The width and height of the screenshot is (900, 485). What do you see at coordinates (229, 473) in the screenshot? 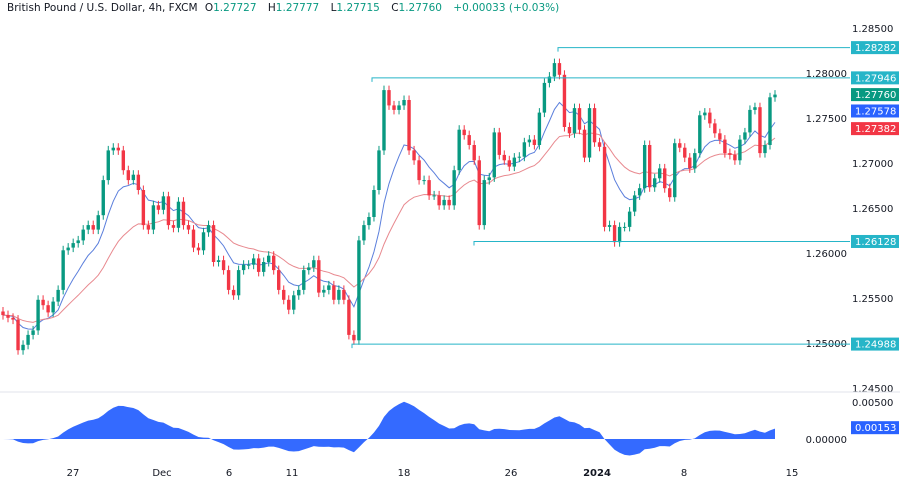
I see `x-tick-label: 6` at bounding box center [229, 473].